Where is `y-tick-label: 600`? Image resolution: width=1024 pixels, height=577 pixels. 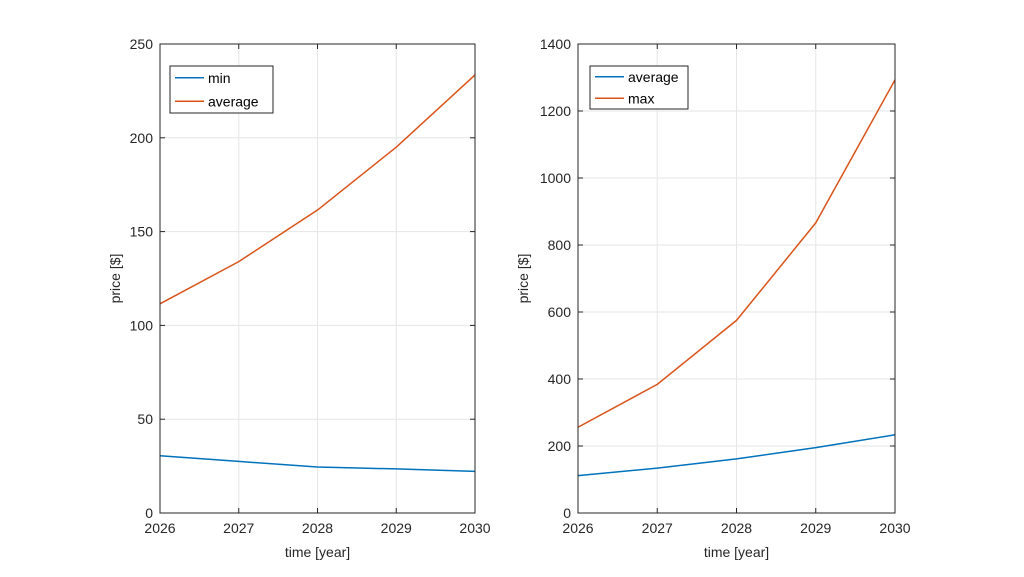 y-tick-label: 600 is located at coordinates (560, 312).